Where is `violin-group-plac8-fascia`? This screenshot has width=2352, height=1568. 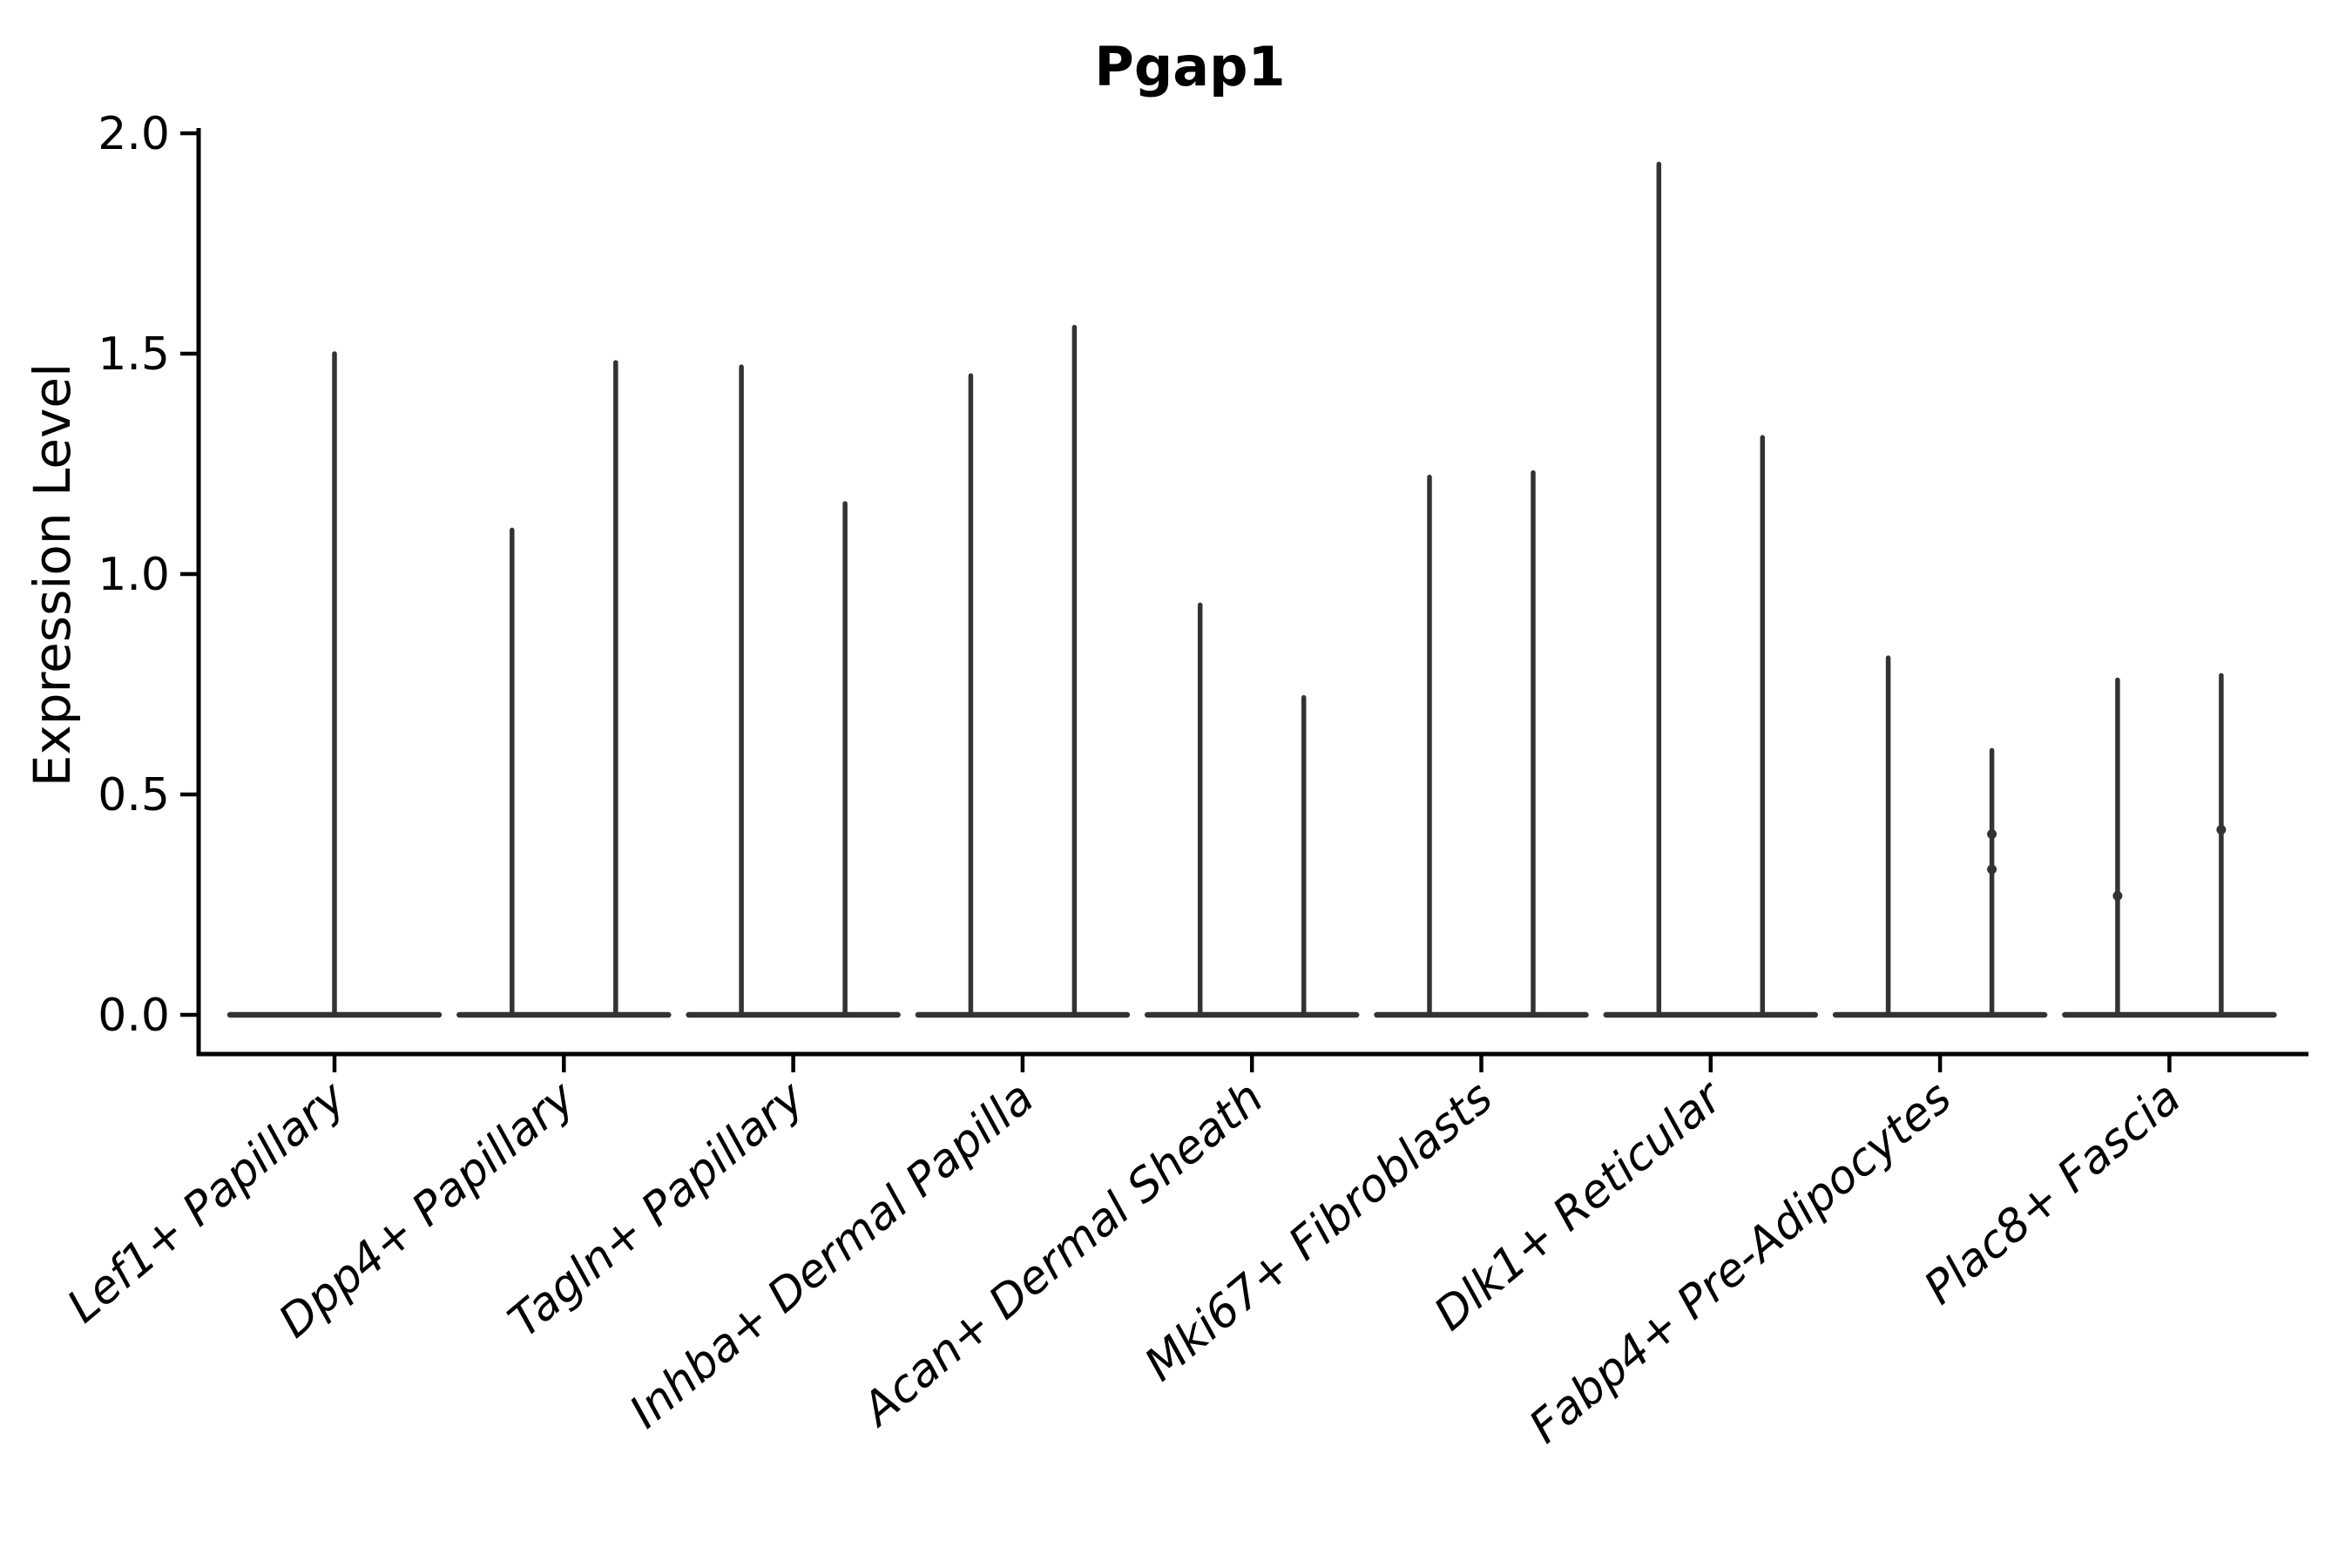
violin-group-plac8-fascia is located at coordinates (2170, 845).